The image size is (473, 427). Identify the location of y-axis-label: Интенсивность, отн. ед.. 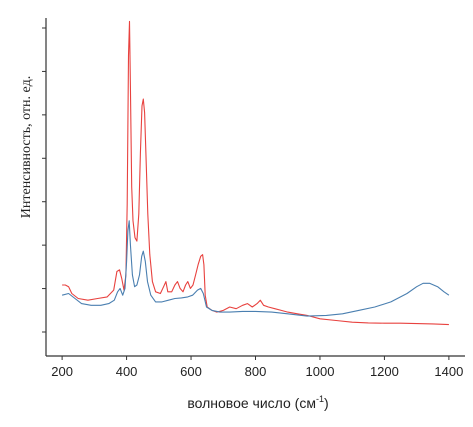
(26, 147).